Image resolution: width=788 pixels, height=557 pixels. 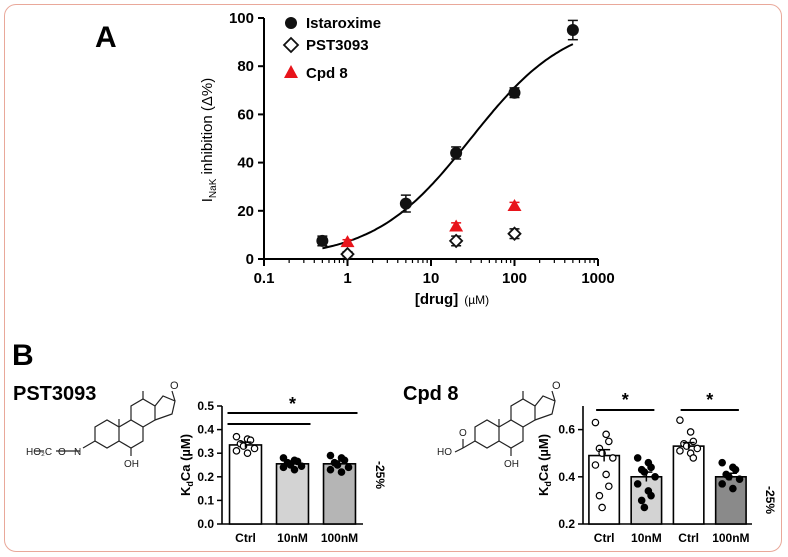 I want to click on pst3093-y-tick-label: 0.0, so click(x=205, y=524).